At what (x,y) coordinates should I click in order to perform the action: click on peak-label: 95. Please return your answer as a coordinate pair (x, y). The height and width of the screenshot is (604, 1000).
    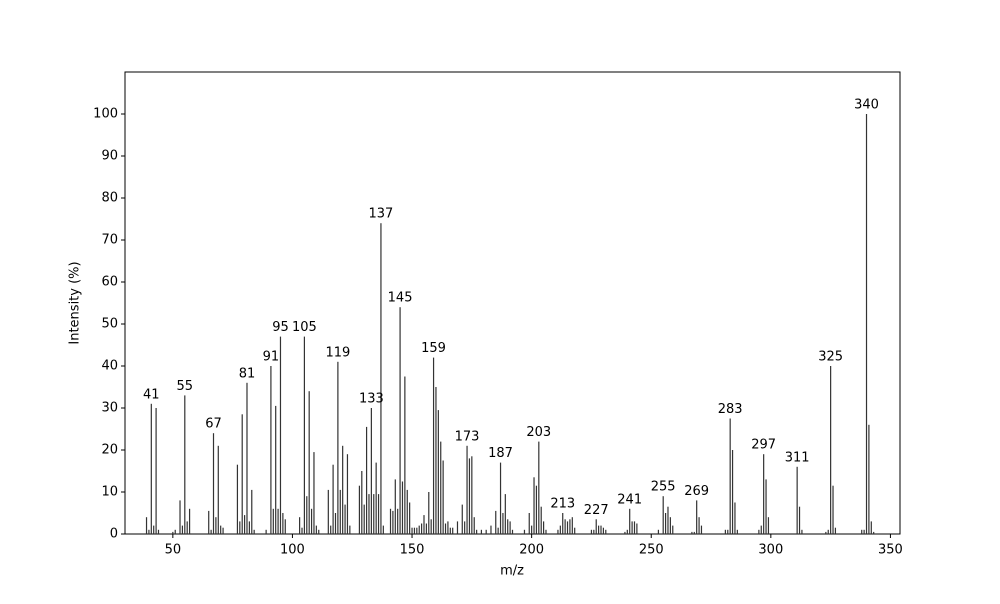
    Looking at the image, I should click on (280, 327).